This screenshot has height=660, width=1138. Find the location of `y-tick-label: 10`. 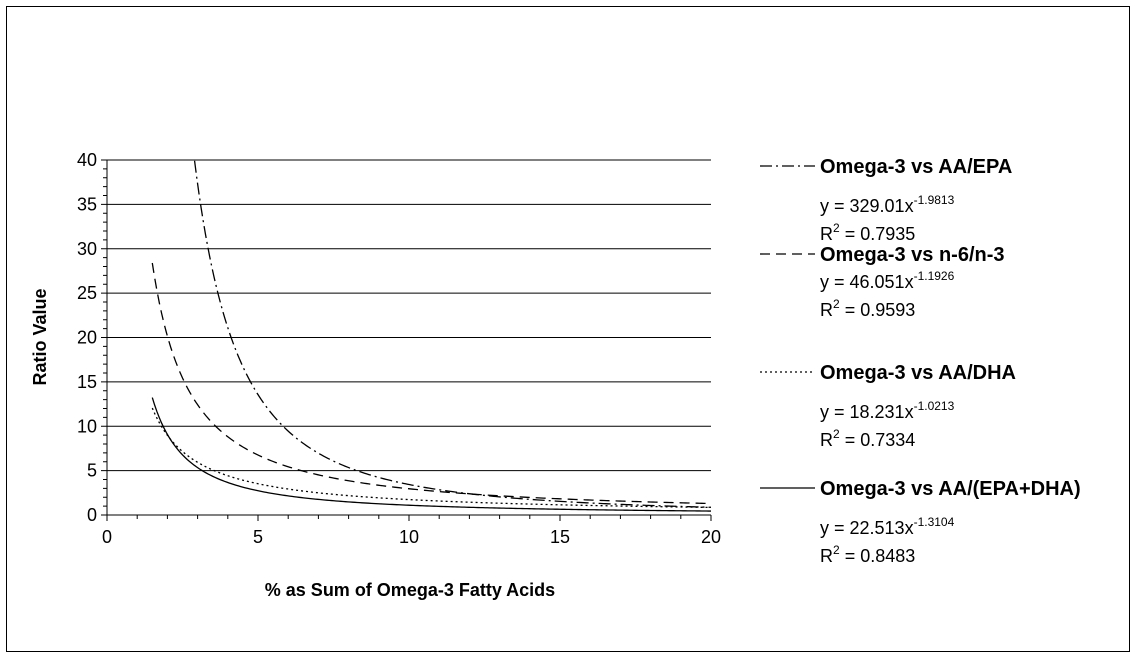

y-tick-label: 10 is located at coordinates (87, 426).